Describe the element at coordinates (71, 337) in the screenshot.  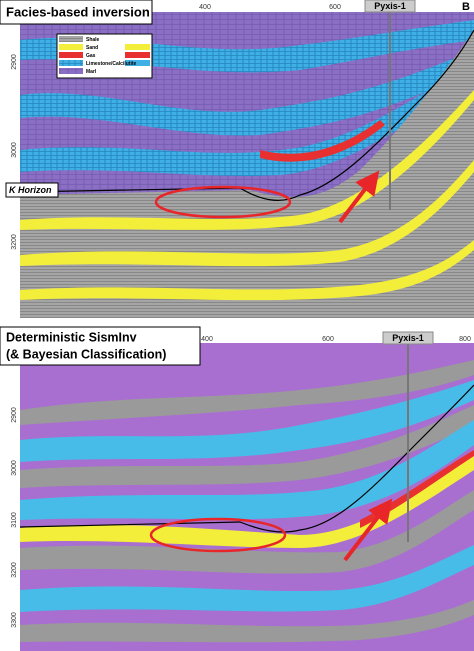
I see `panel-title: Deterministic SismInv` at that location.